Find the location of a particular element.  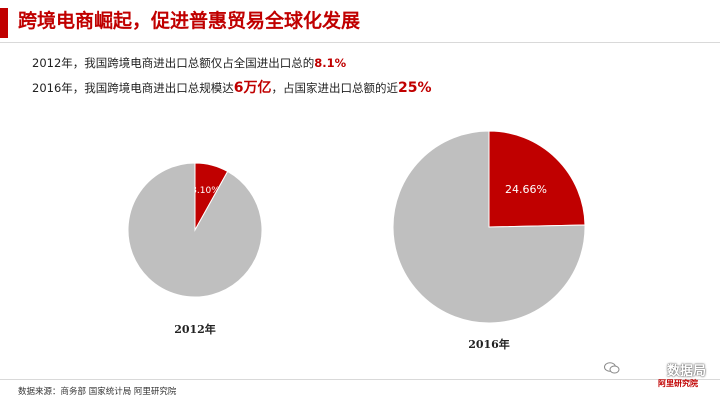

watermark-subtext: 阿里研究院 is located at coordinates (678, 383).